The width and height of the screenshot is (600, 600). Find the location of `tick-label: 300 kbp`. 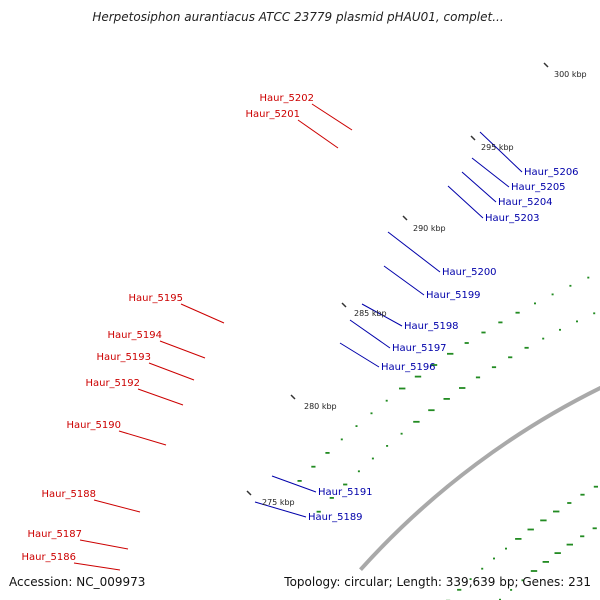

tick-label: 300 kbp is located at coordinates (570, 74).